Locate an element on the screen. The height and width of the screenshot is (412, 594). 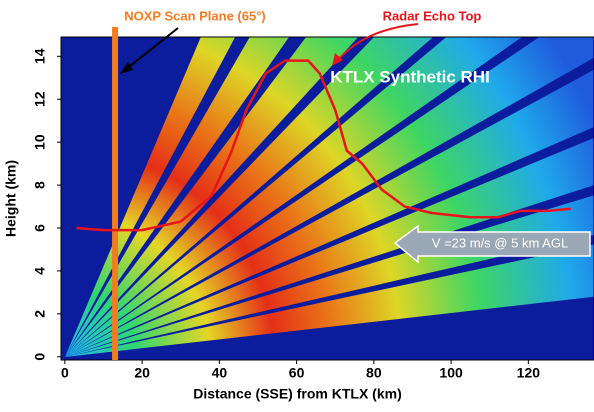
legend-label: Radar Echo Top is located at coordinates (432, 15).